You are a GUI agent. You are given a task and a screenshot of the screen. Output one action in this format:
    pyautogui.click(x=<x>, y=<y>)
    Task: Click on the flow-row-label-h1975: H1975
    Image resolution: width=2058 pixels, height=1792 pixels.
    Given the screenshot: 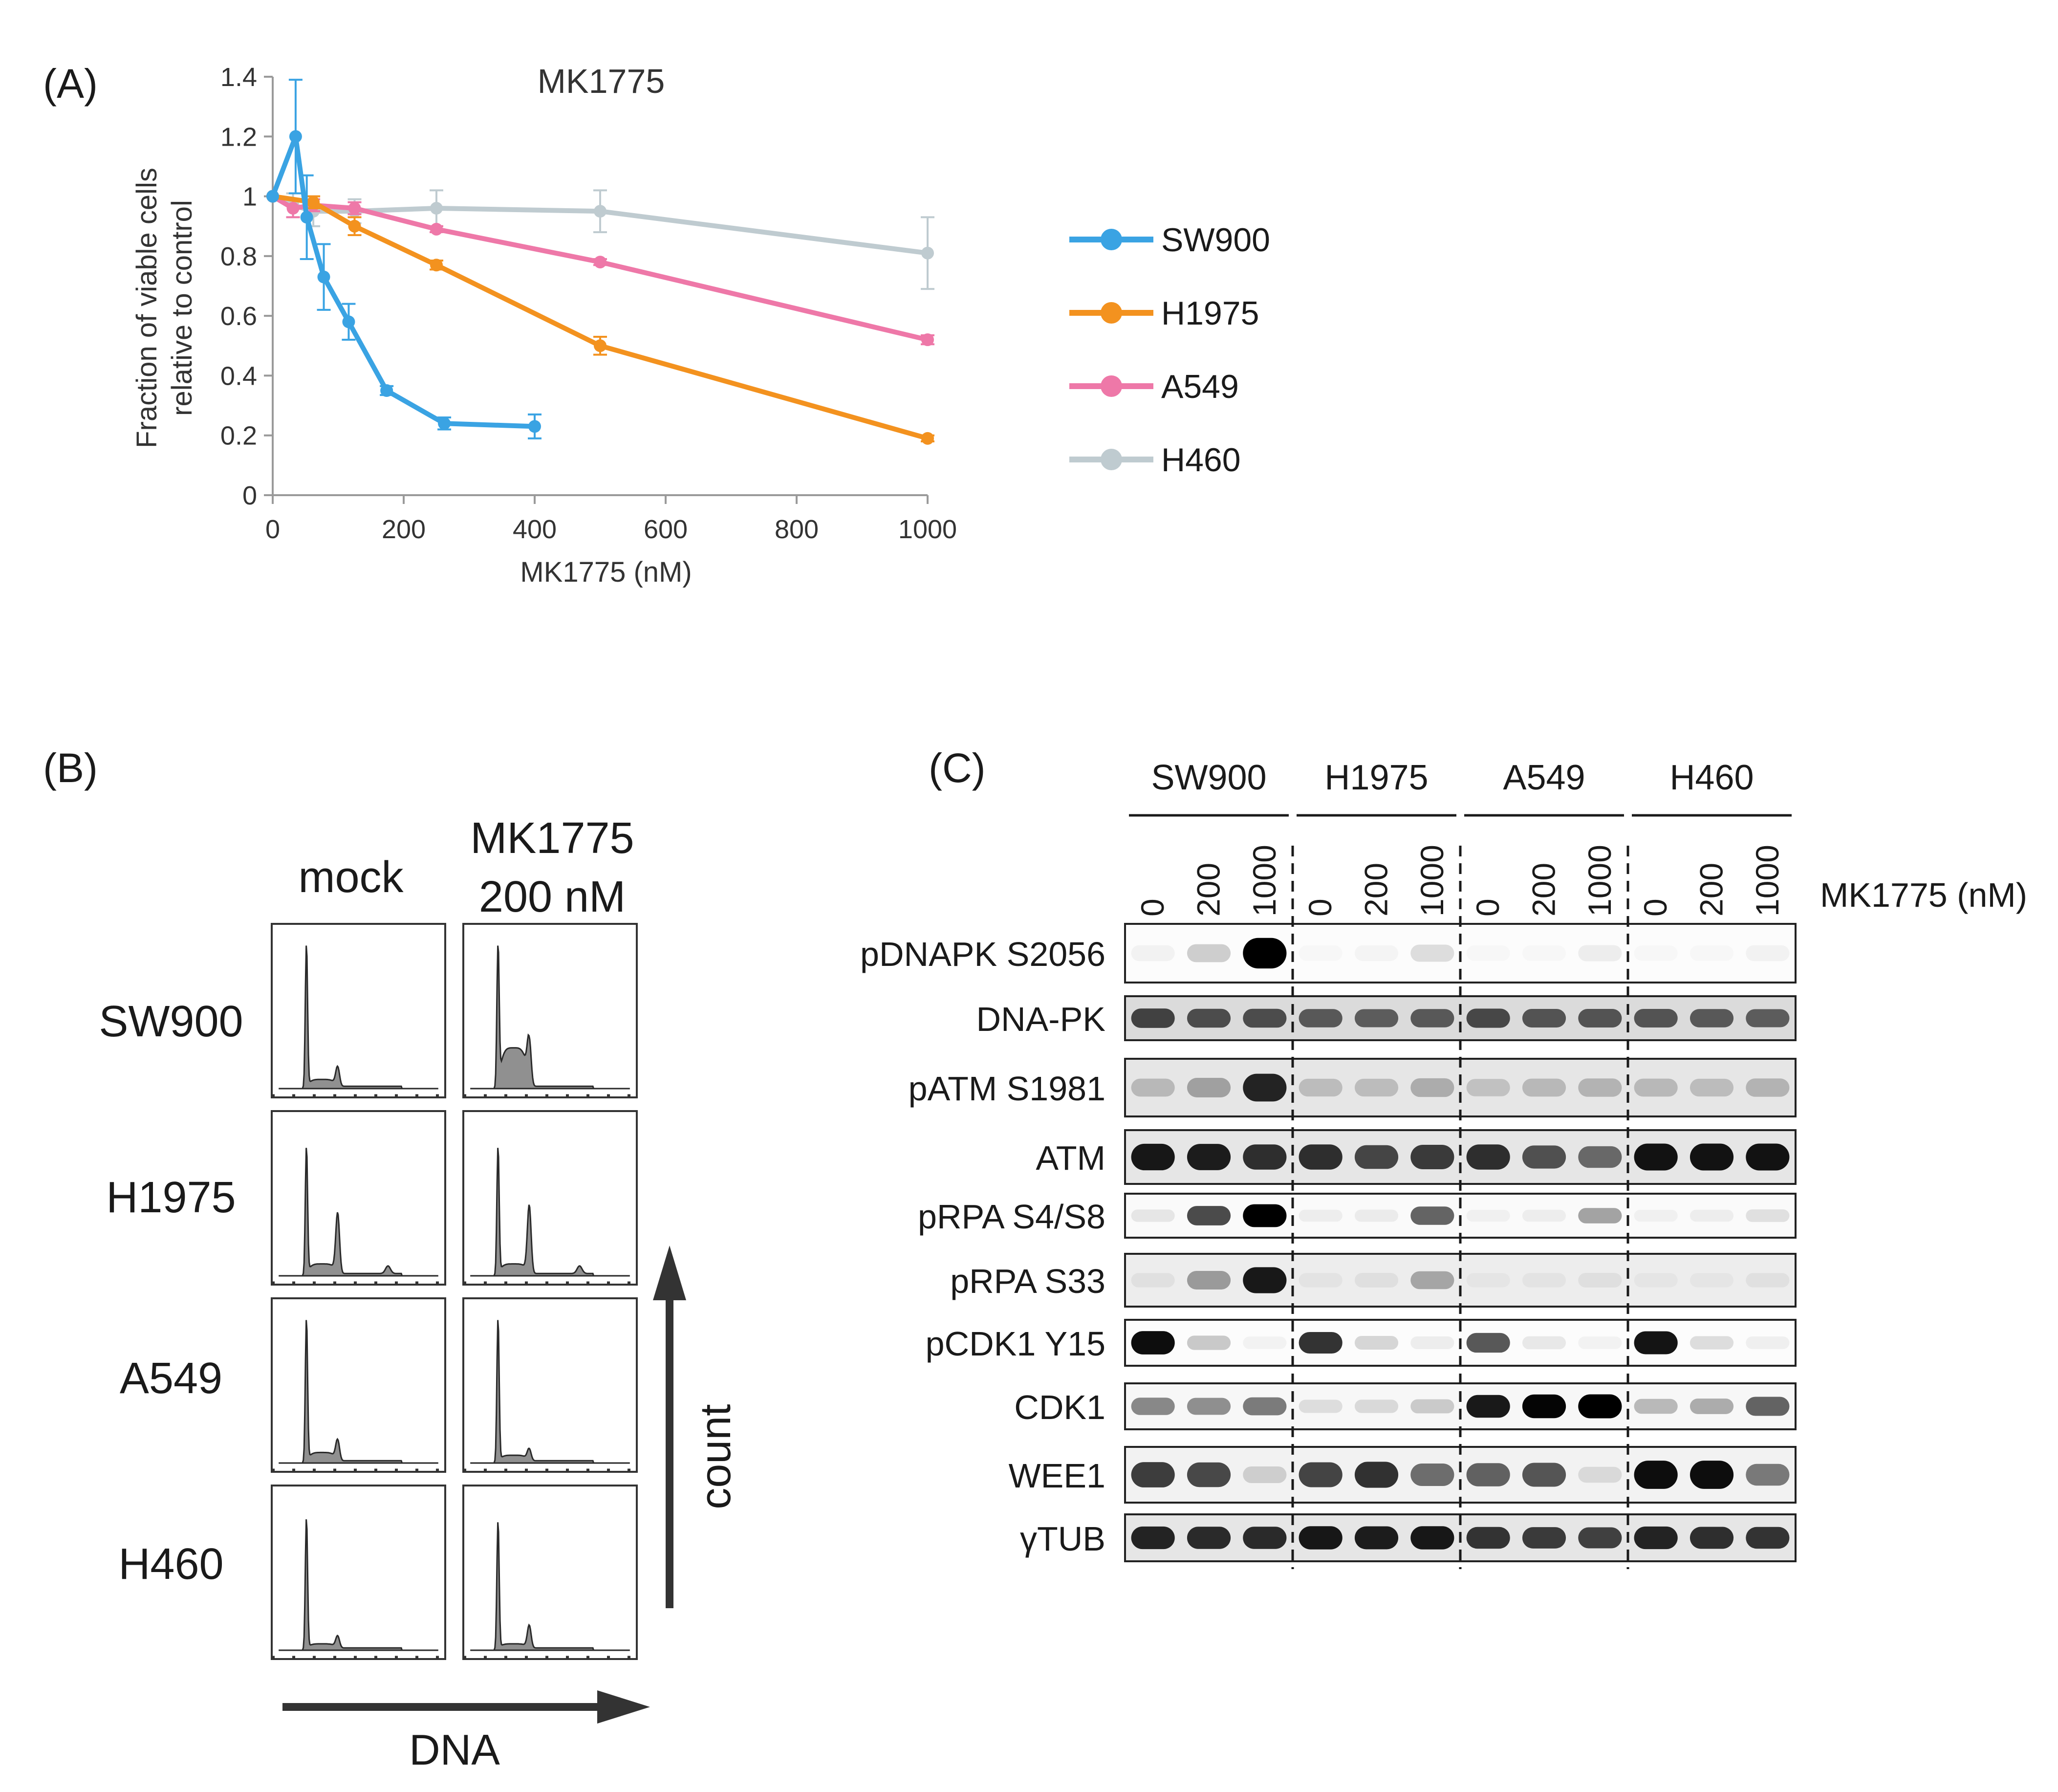 What is the action you would take?
    pyautogui.click(x=171, y=1197)
    